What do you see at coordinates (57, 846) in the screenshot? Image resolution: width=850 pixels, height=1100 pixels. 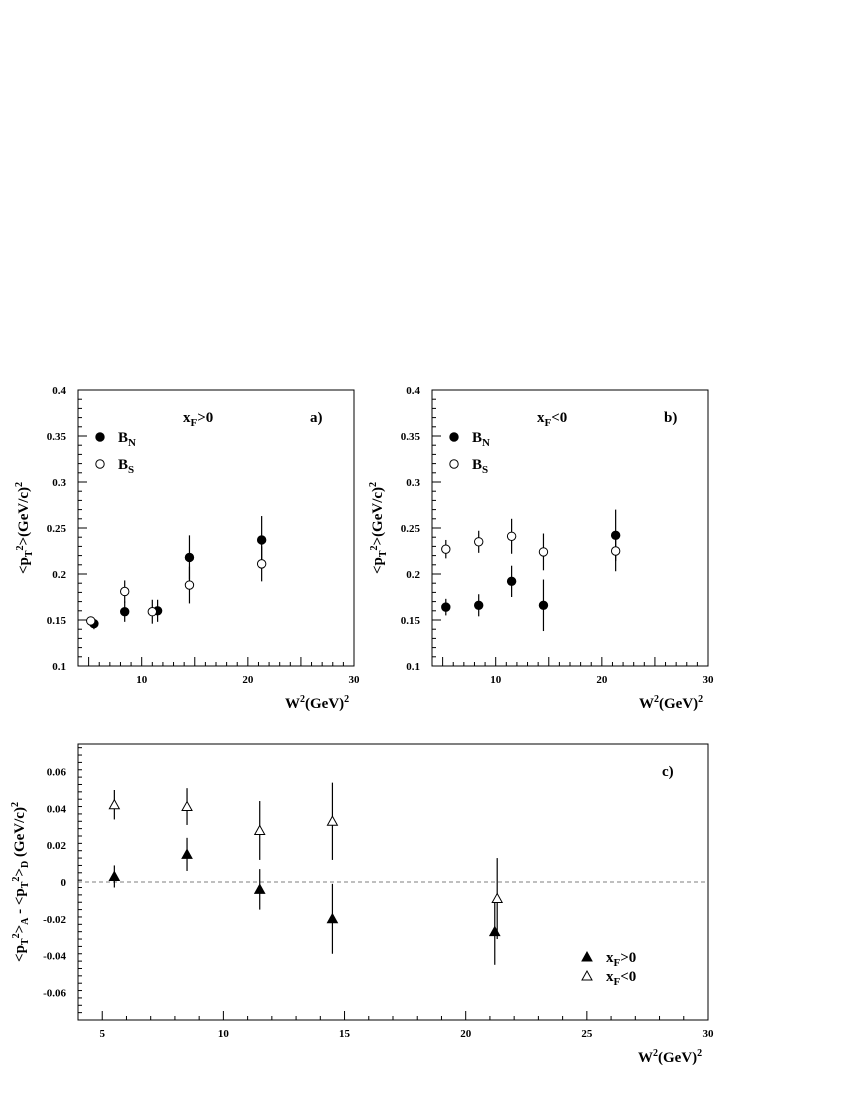 I see `y-tick-label: 0.02` at bounding box center [57, 846].